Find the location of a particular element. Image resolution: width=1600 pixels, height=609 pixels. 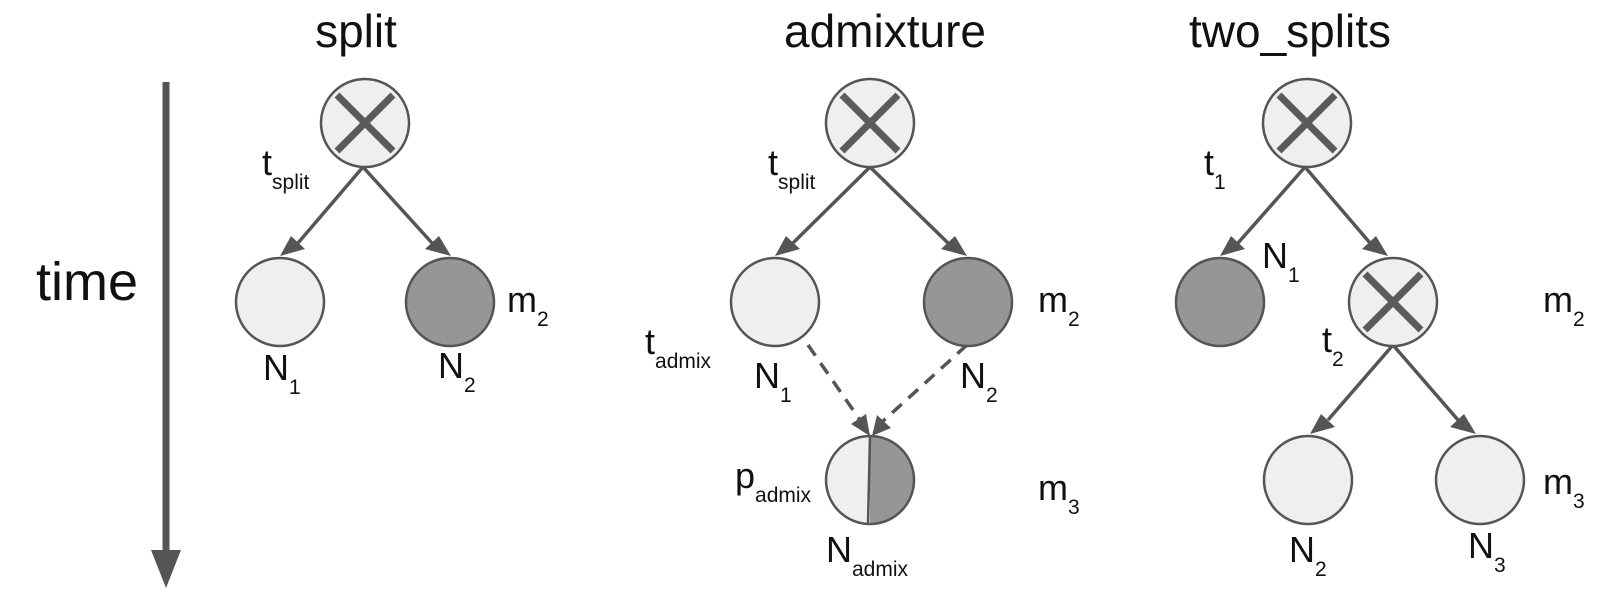

time-arrowhead is located at coordinates (166, 569).